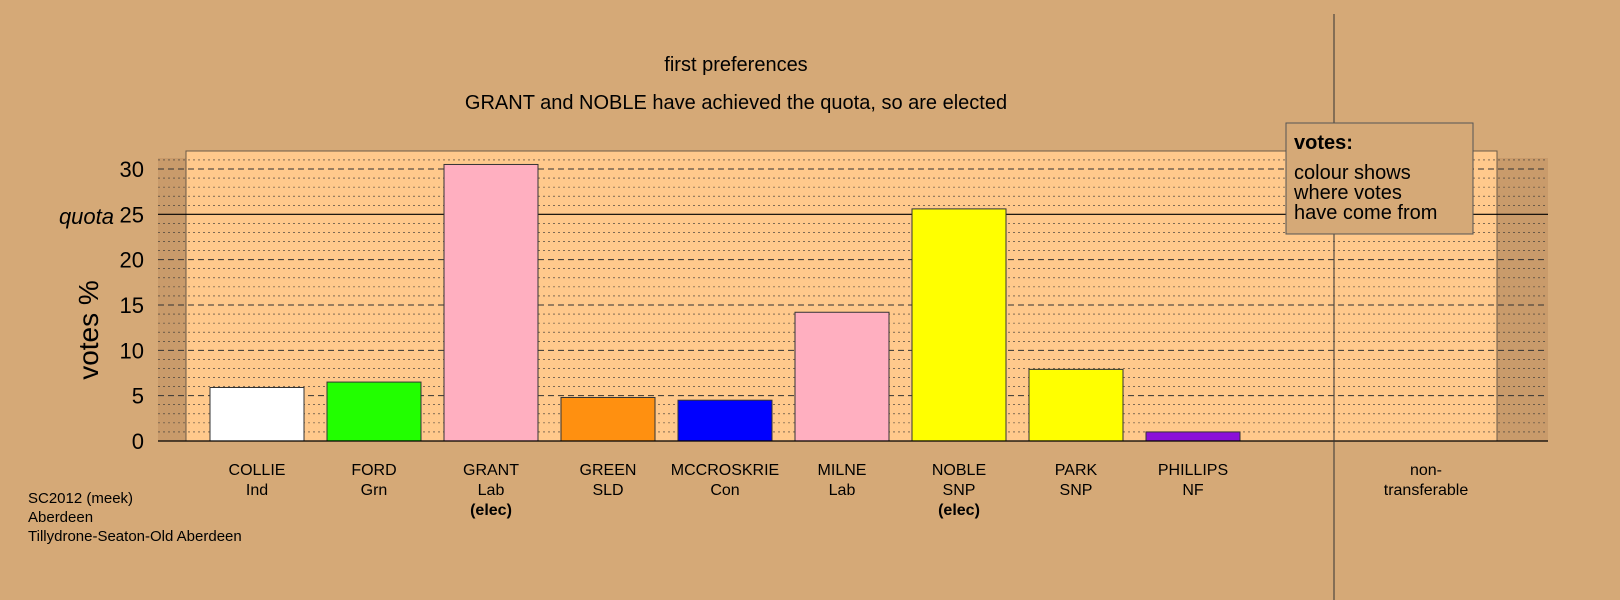 This screenshot has width=1620, height=600. I want to click on chart-title: first preferences, so click(735, 65).